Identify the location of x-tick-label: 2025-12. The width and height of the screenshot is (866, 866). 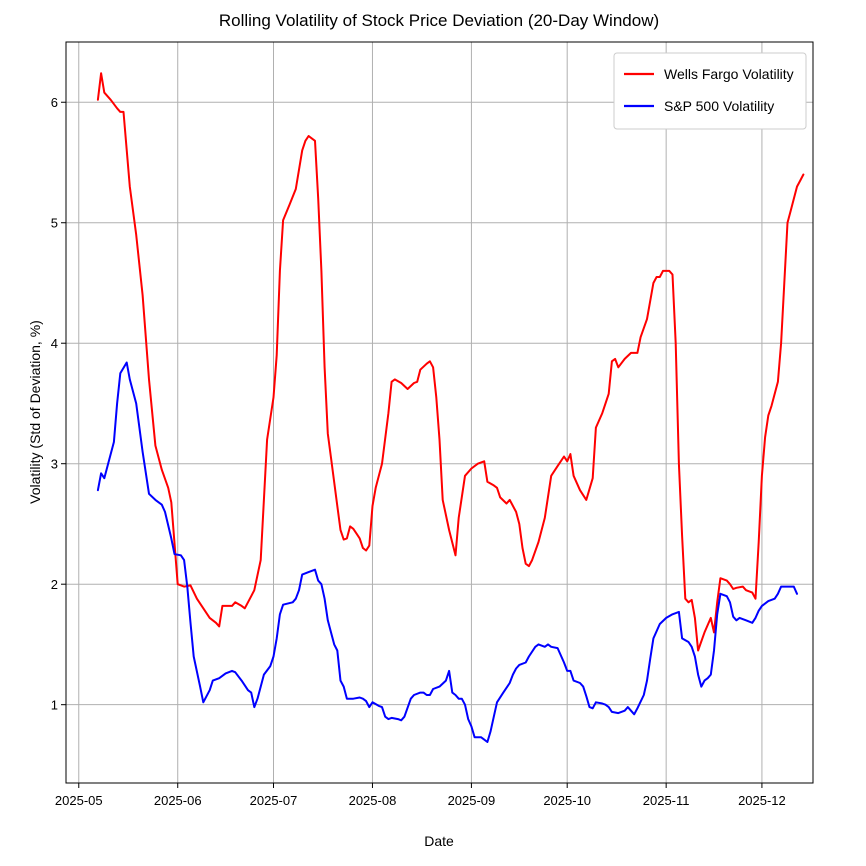
(762, 800).